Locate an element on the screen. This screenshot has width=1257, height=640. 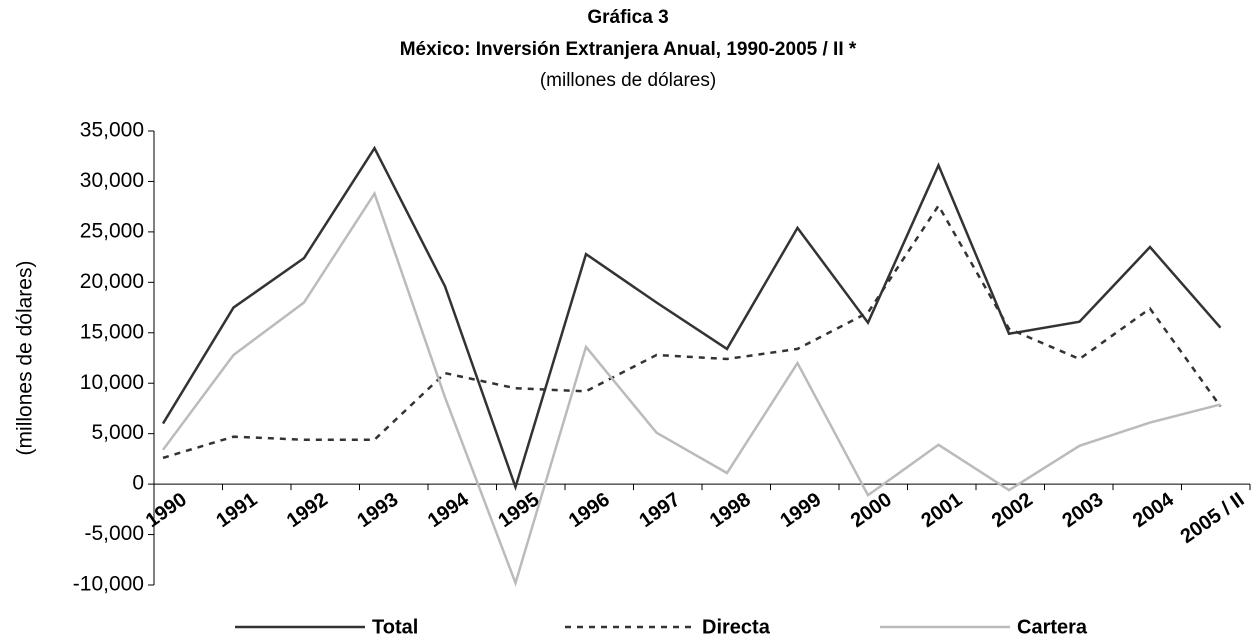
x-tick-label: 2004 is located at coordinates (1154, 510).